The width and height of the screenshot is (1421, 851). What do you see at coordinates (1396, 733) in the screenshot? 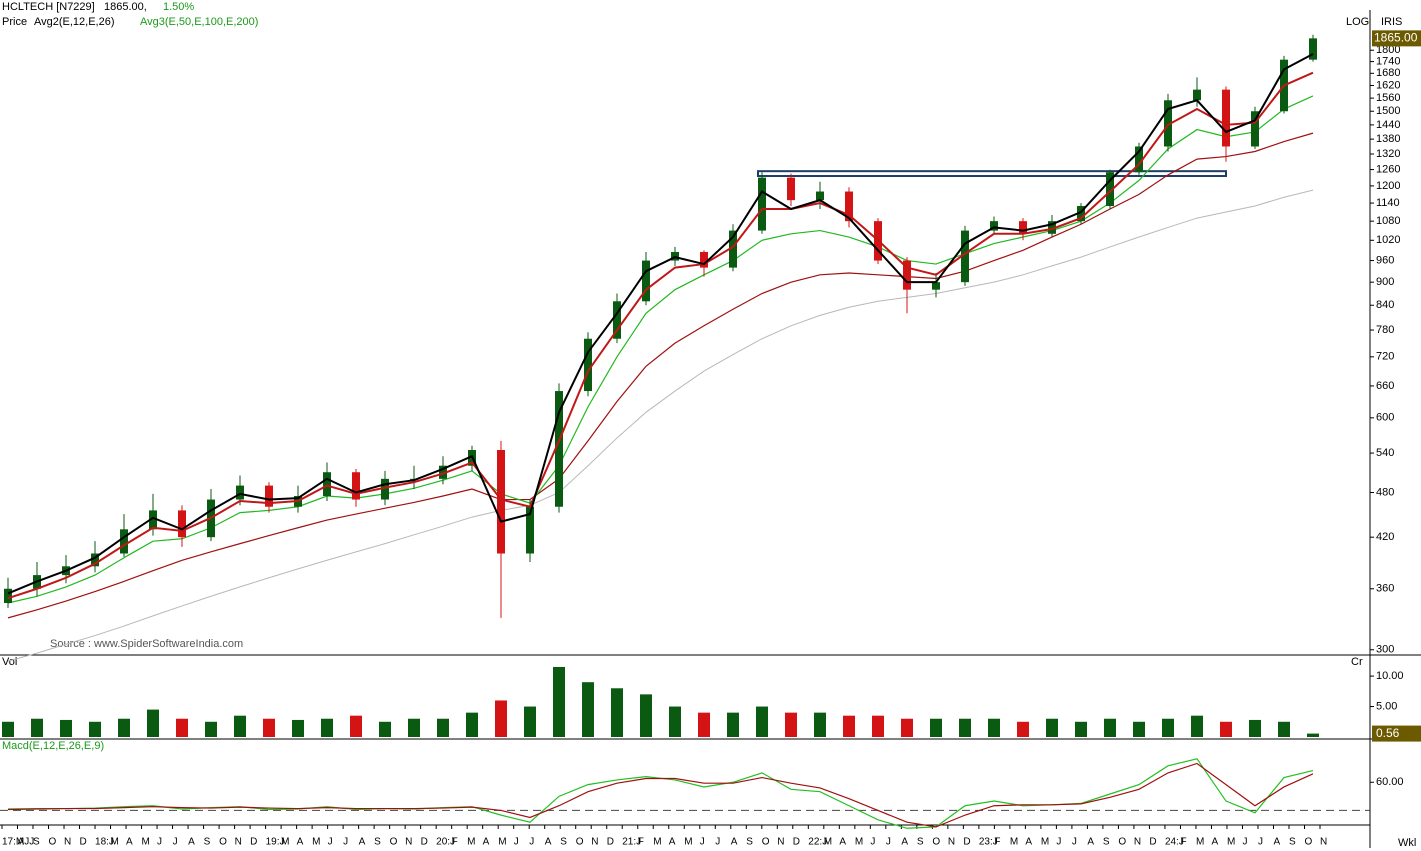
I see `volume-label-box` at bounding box center [1396, 733].